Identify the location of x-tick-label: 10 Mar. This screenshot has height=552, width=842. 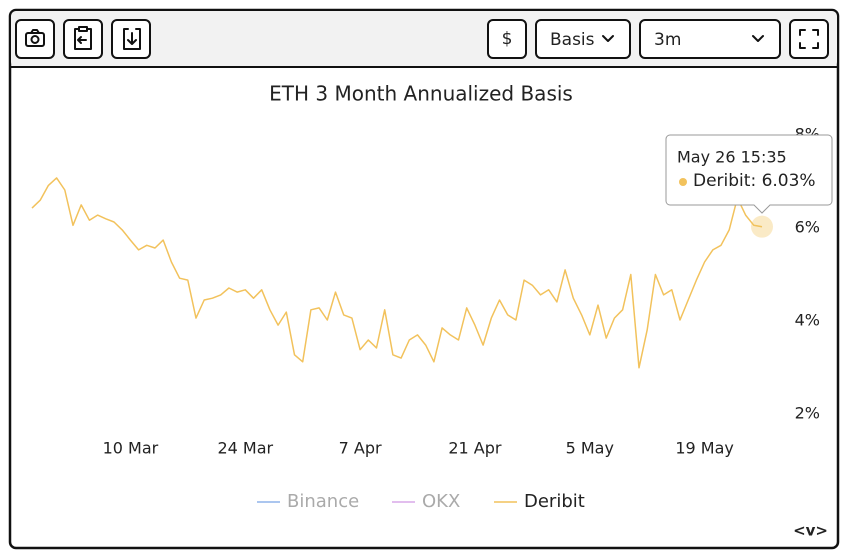
(131, 448).